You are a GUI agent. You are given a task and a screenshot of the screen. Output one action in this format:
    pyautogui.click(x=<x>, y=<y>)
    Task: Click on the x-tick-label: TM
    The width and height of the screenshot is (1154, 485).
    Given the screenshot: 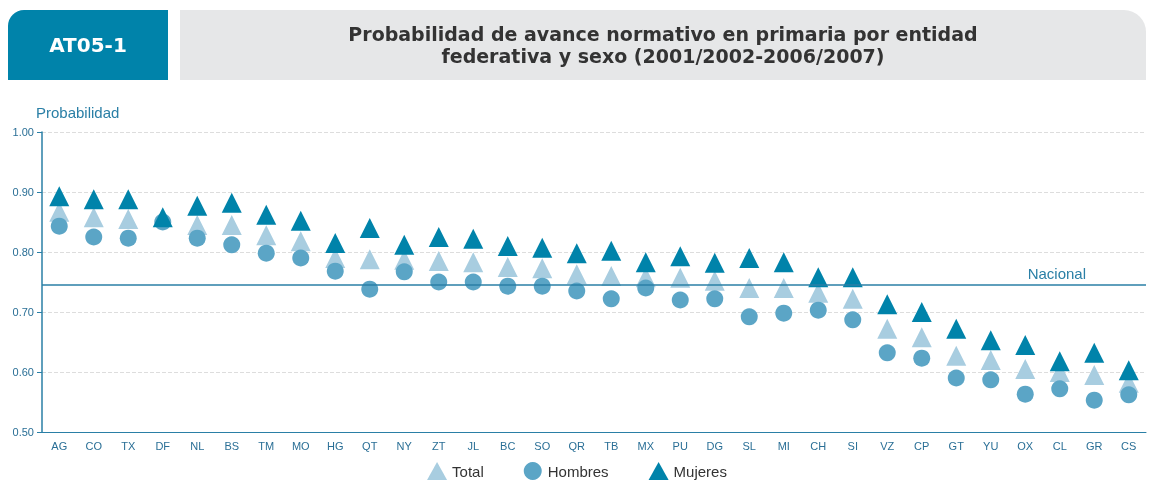 What is the action you would take?
    pyautogui.click(x=266, y=445)
    